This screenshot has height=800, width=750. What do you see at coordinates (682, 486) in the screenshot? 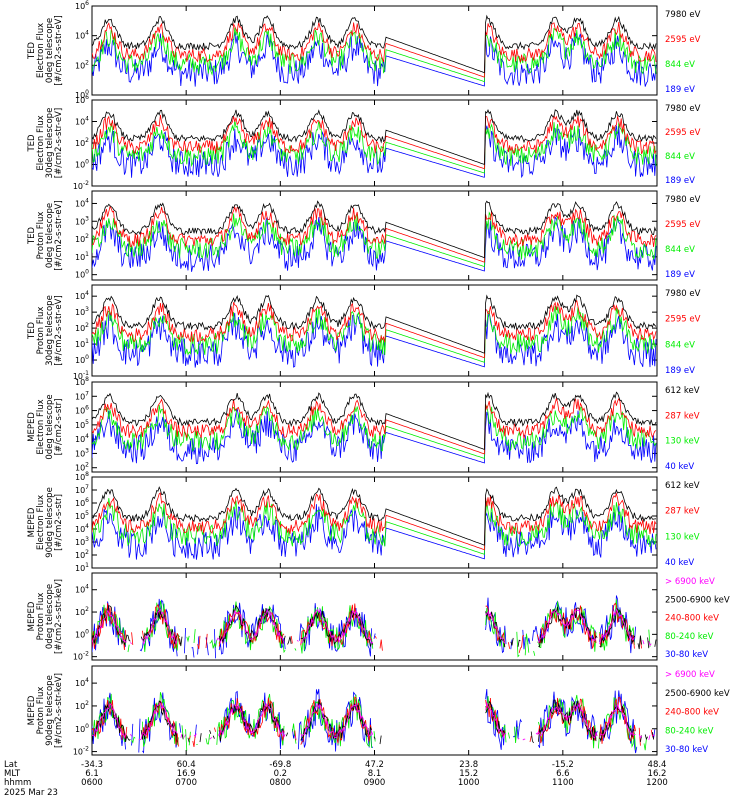
I see `legend-entry: 612 keV` at bounding box center [682, 486].